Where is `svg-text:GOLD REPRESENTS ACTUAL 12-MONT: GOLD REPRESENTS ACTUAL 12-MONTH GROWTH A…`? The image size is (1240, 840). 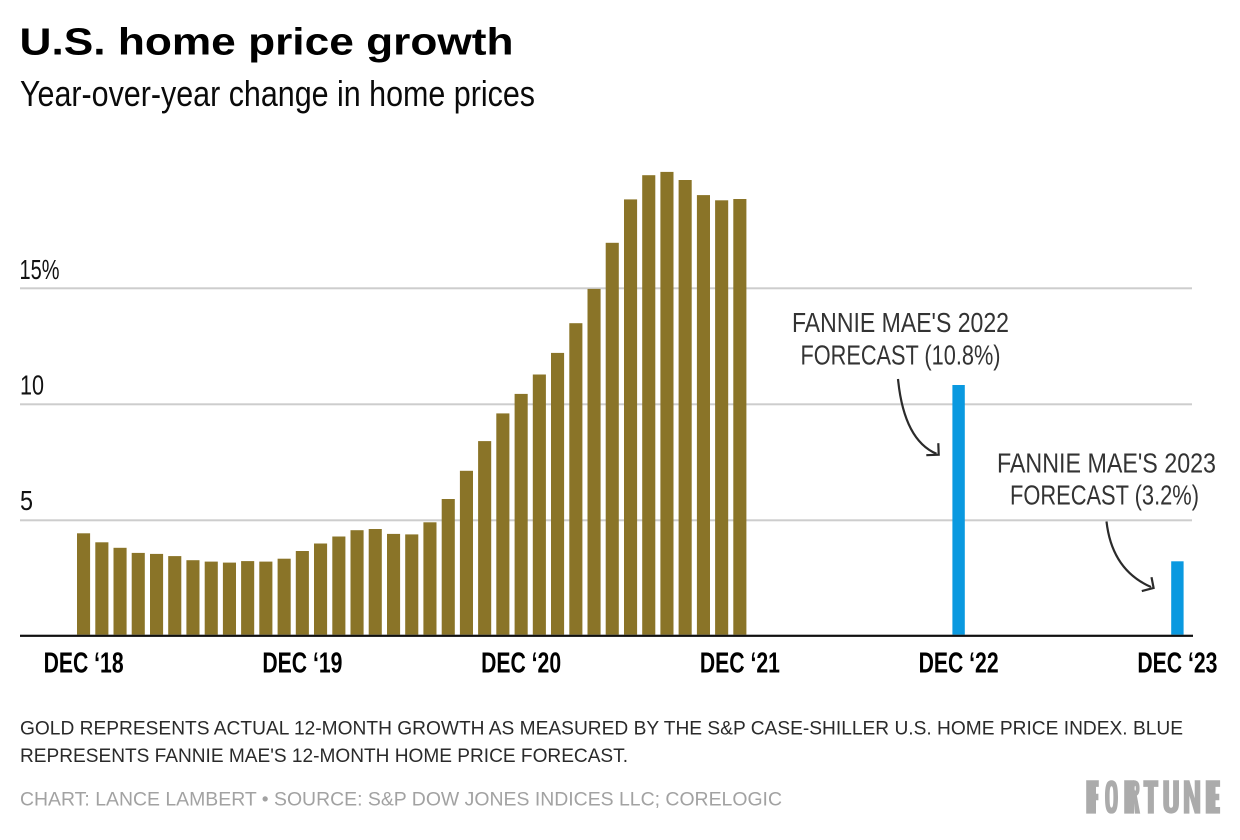 svg-text:GOLD REPRESENTS ACTUAL 12-MONT: GOLD REPRESENTS ACTUAL 12-MONTH GROWTH A… is located at coordinates (601, 728).